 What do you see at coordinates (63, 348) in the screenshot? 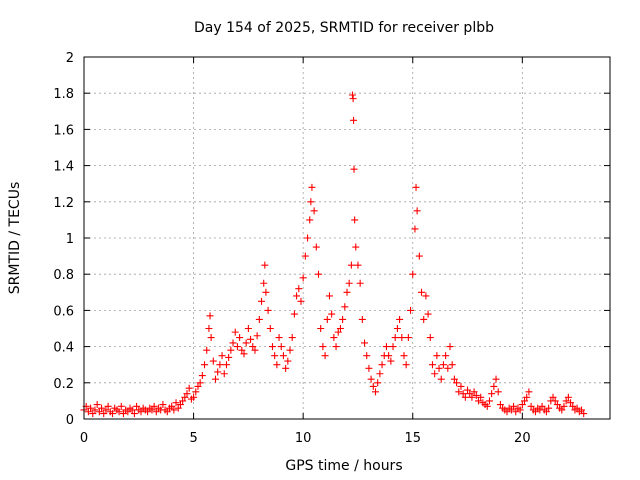
I see `y-tick-label: 0.4` at bounding box center [63, 348].